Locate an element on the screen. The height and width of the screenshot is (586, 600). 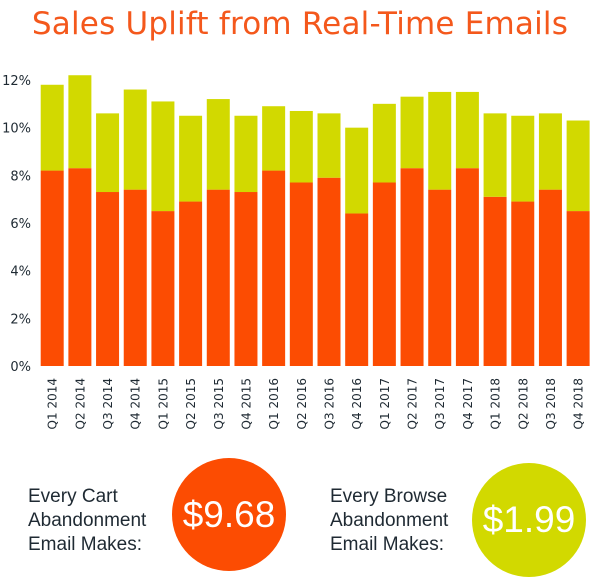
cart-caption-line: Every Cart is located at coordinates (73, 496).